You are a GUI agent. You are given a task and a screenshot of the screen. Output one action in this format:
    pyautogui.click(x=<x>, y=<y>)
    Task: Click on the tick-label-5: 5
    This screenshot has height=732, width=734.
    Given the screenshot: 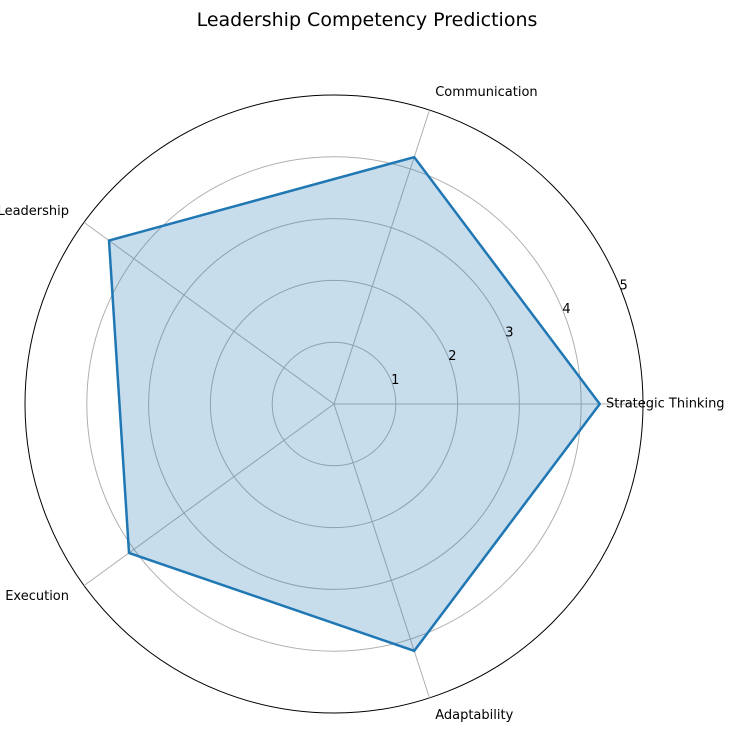 What is the action you would take?
    pyautogui.click(x=623, y=285)
    